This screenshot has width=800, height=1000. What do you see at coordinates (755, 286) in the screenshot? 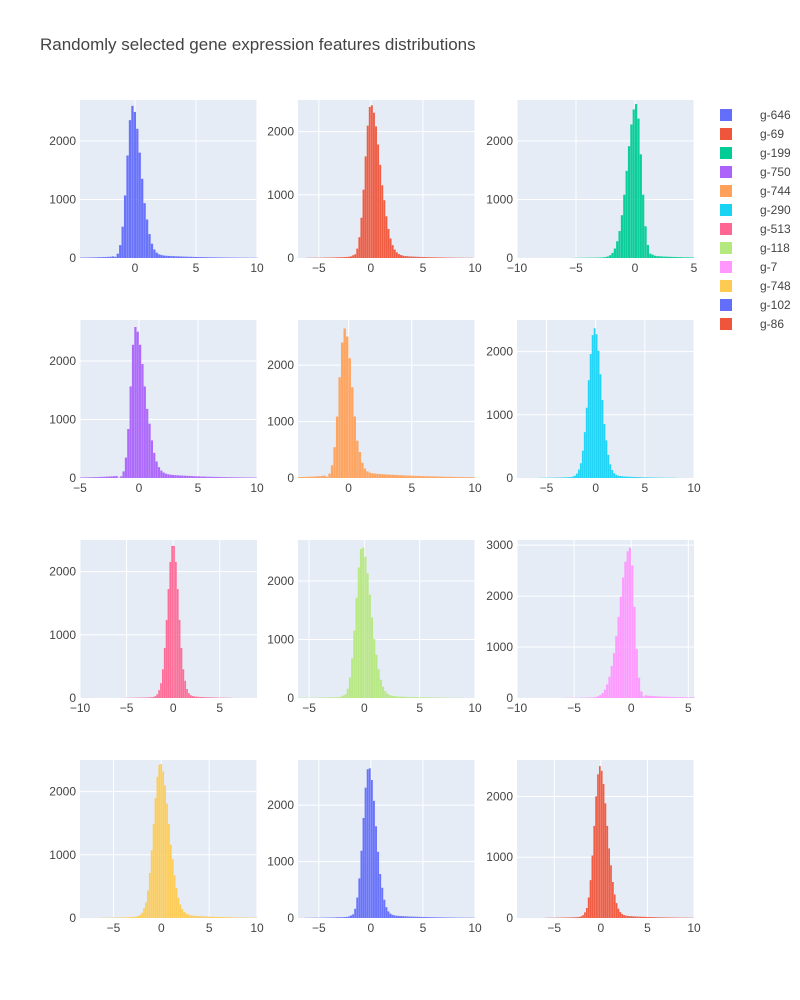
I see `legend-item-g-748: g-748` at bounding box center [755, 286].